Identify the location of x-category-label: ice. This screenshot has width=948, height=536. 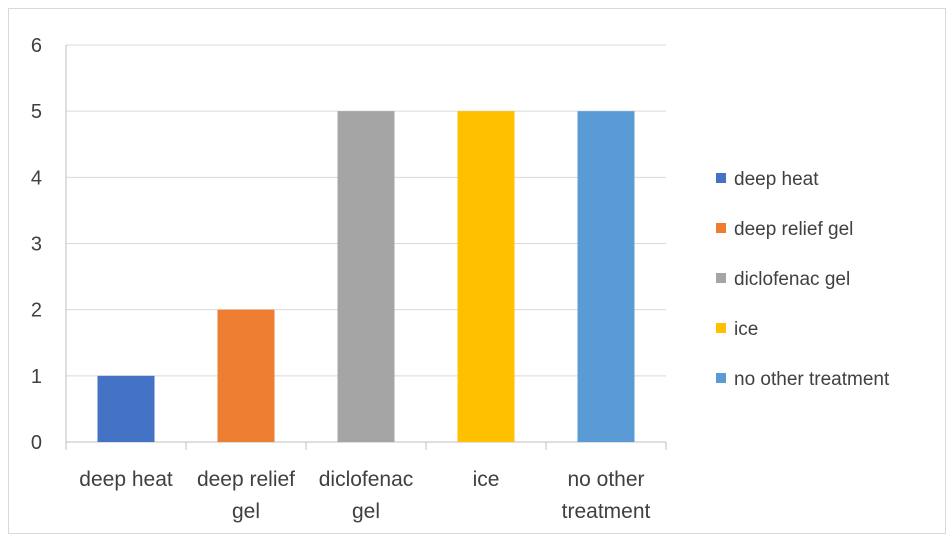
(486, 479).